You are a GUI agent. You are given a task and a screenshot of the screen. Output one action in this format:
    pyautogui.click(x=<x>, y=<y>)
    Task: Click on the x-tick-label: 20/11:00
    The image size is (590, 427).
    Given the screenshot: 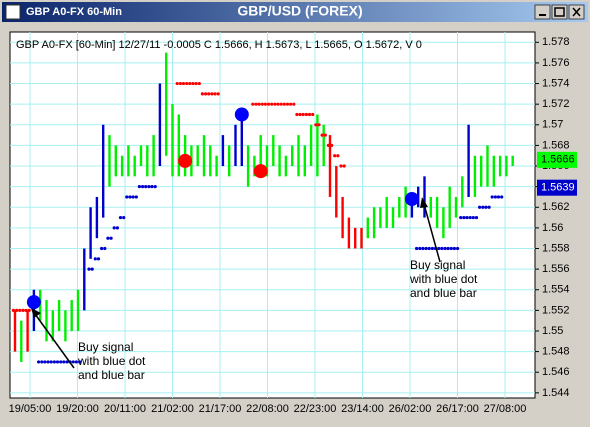 What is the action you would take?
    pyautogui.click(x=125, y=409)
    